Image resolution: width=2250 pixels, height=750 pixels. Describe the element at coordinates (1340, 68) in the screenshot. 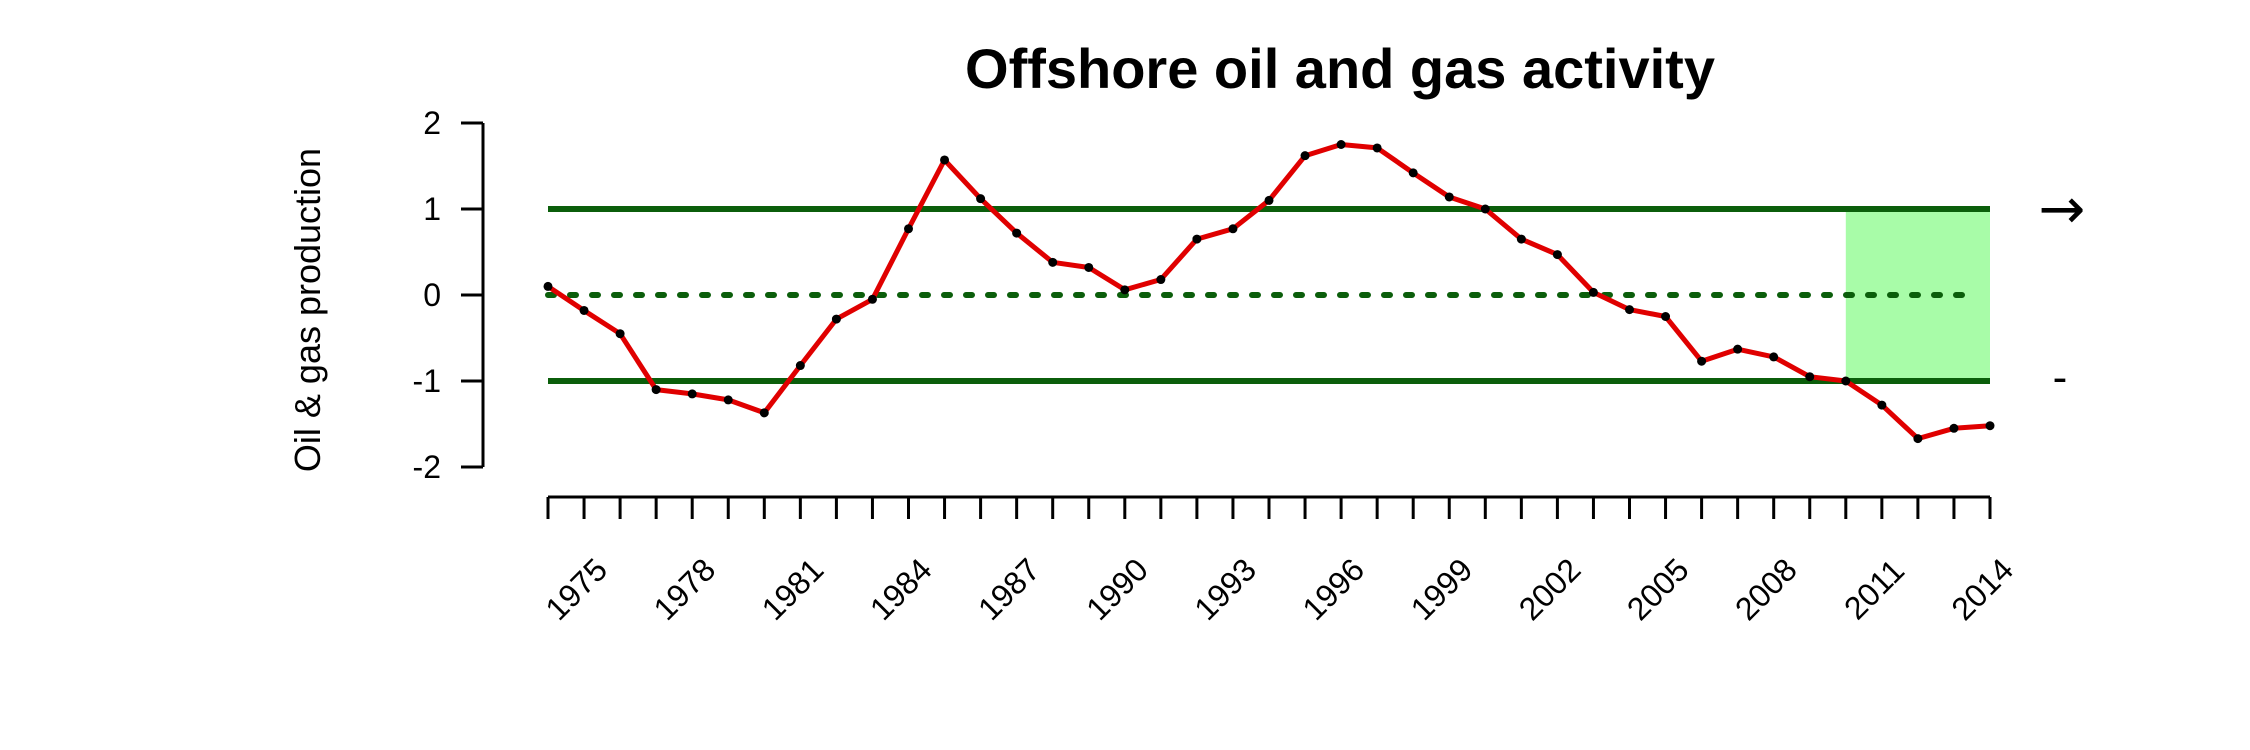

I see `chart-title: Offshore oil and gas activity` at that location.